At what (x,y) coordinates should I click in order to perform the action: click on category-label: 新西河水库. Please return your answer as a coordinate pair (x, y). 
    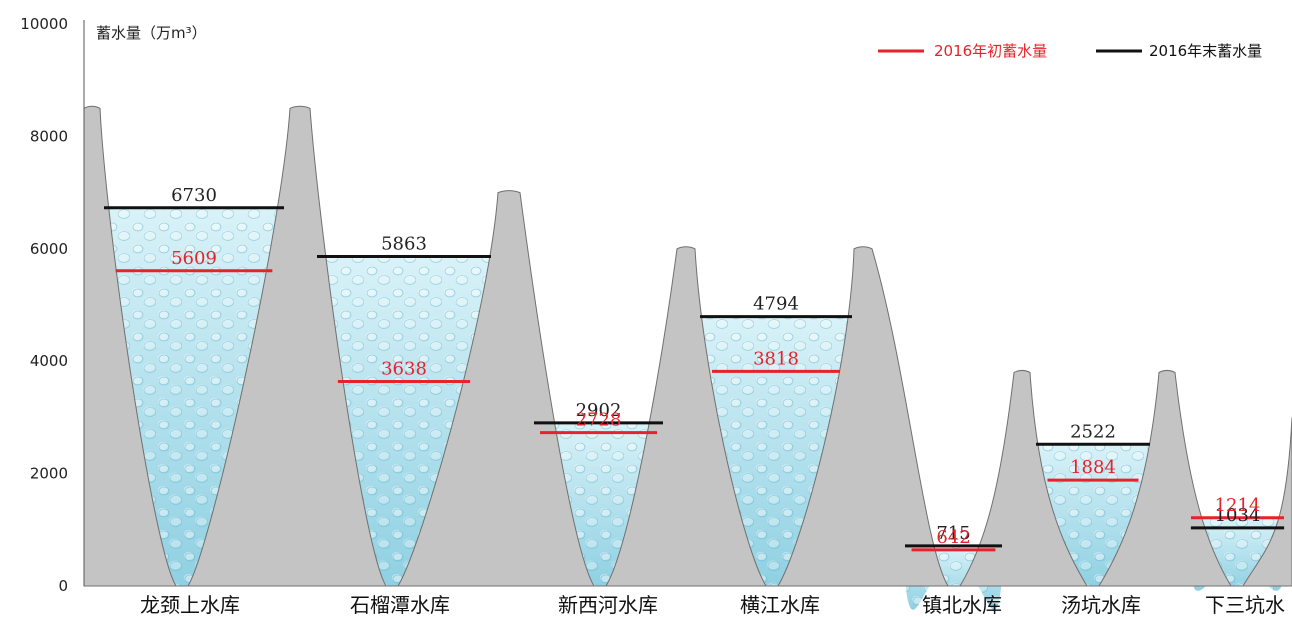
    Looking at the image, I should click on (608, 605).